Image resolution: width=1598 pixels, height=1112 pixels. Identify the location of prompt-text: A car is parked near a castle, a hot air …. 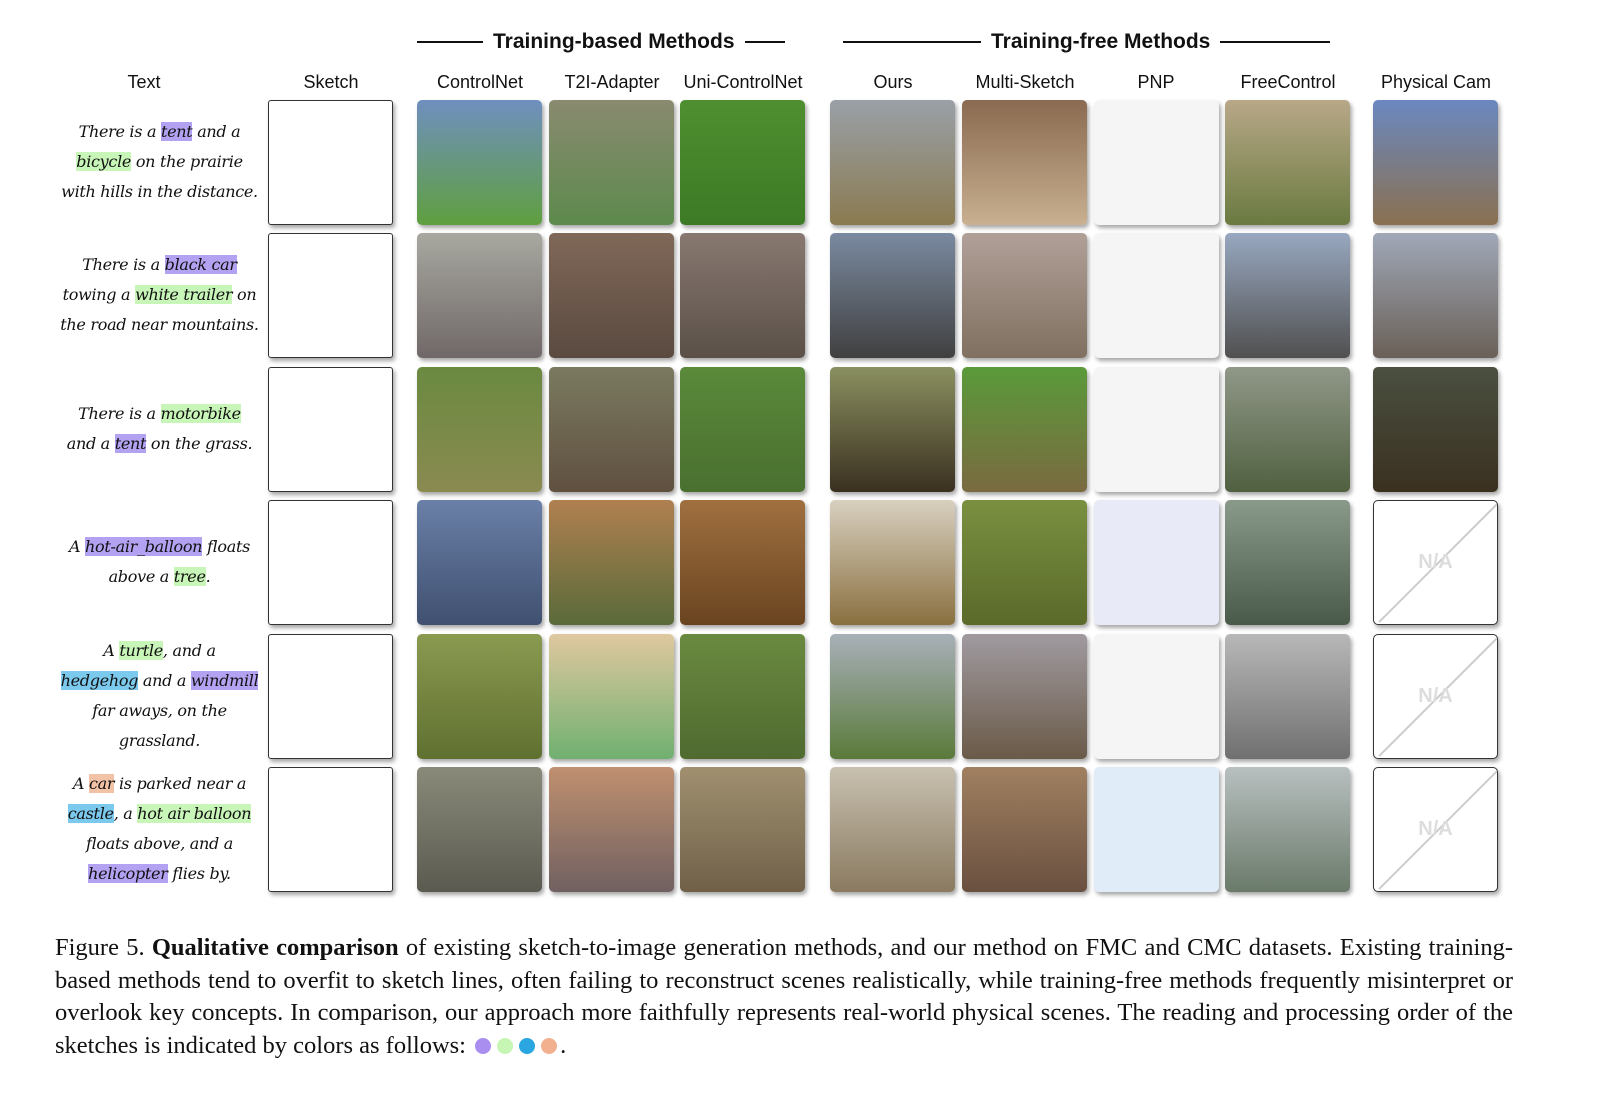
(159, 829).